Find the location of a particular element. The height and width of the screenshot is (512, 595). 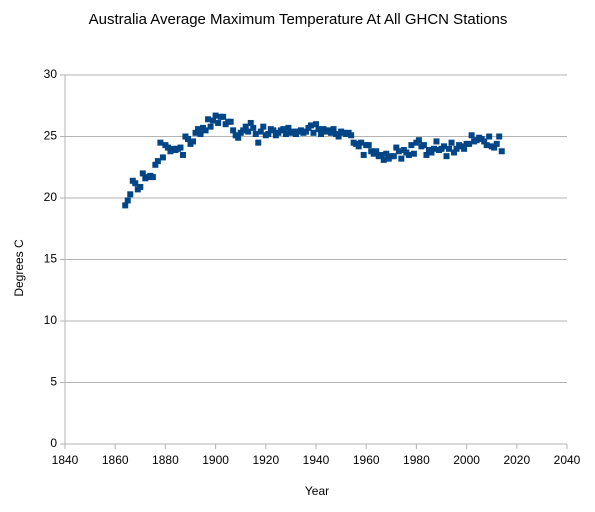

x-tick-label: 1980 is located at coordinates (416, 460).